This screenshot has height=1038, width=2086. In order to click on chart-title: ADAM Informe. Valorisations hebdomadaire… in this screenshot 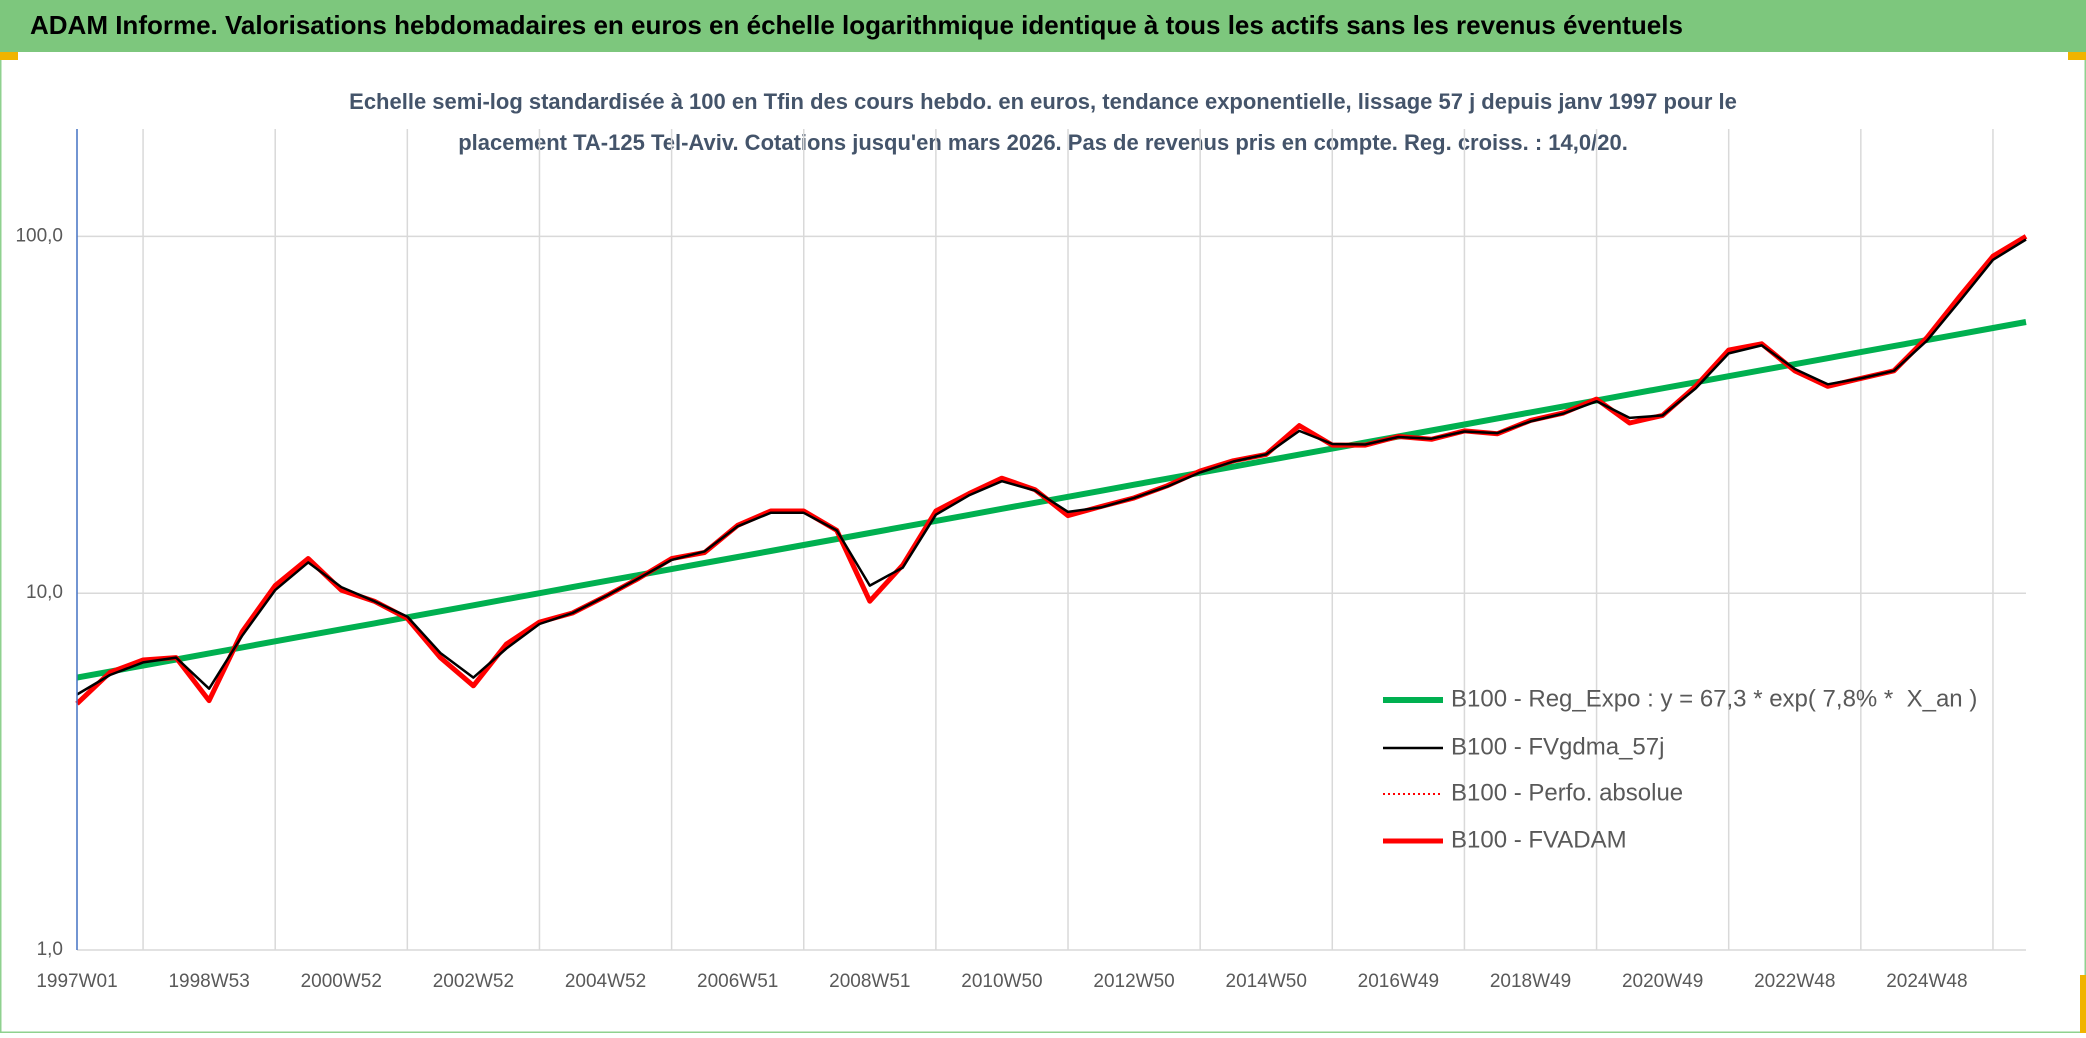, I will do `click(856, 25)`.